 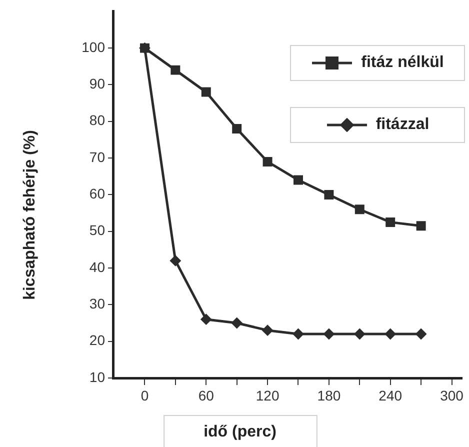 What do you see at coordinates (206, 395) in the screenshot?
I see `x-tick-label: 60` at bounding box center [206, 395].